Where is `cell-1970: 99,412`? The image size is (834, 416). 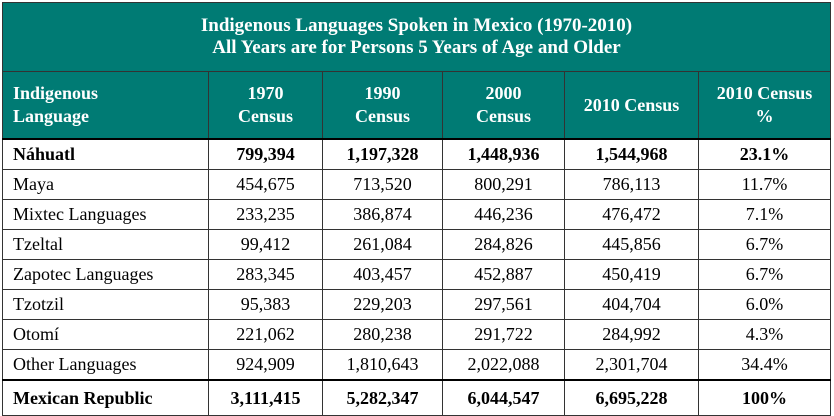 cell-1970: 99,412 is located at coordinates (265, 244).